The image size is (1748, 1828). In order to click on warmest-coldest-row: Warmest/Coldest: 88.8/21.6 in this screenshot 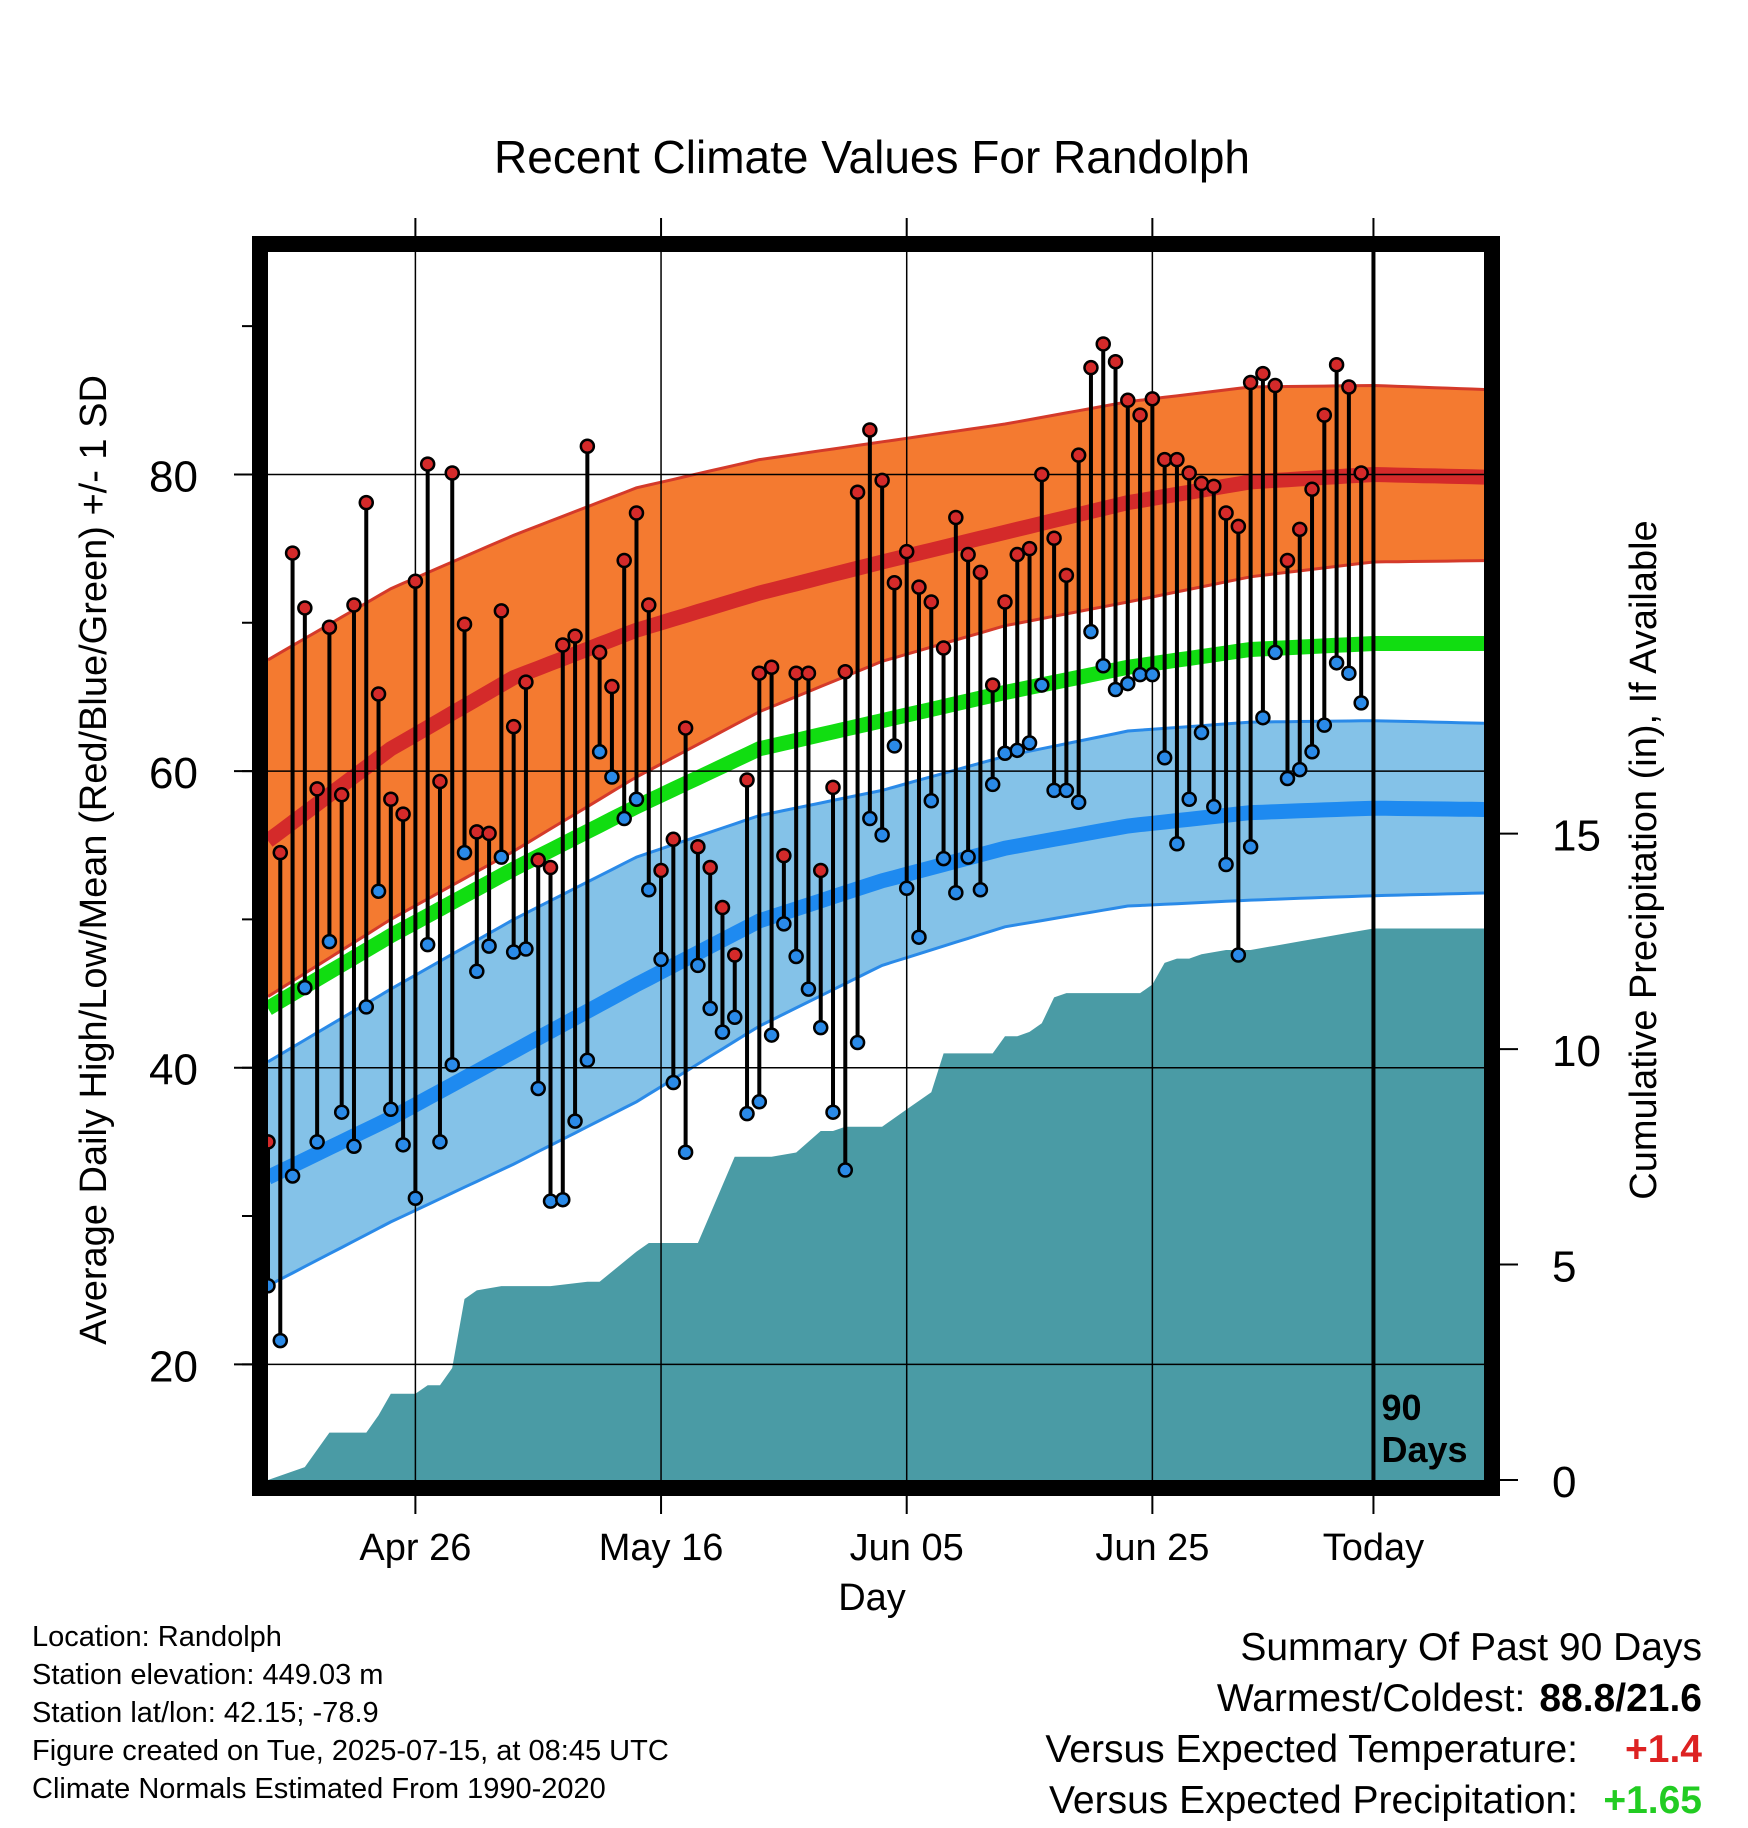, I will do `click(1252, 1698)`.